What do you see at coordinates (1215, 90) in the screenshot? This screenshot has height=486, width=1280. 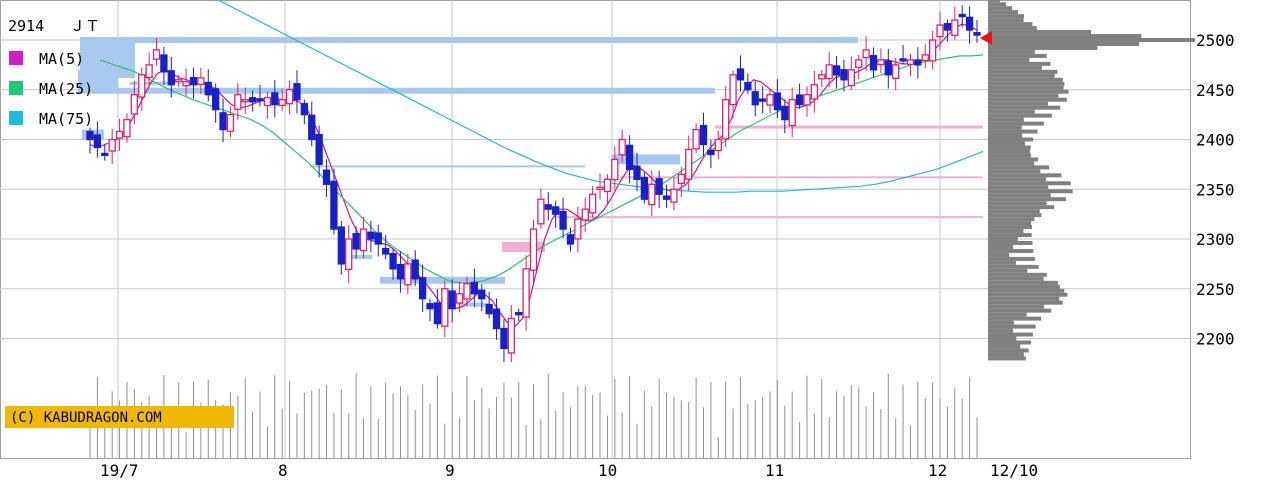 I see `y-tick-label: 2450` at bounding box center [1215, 90].